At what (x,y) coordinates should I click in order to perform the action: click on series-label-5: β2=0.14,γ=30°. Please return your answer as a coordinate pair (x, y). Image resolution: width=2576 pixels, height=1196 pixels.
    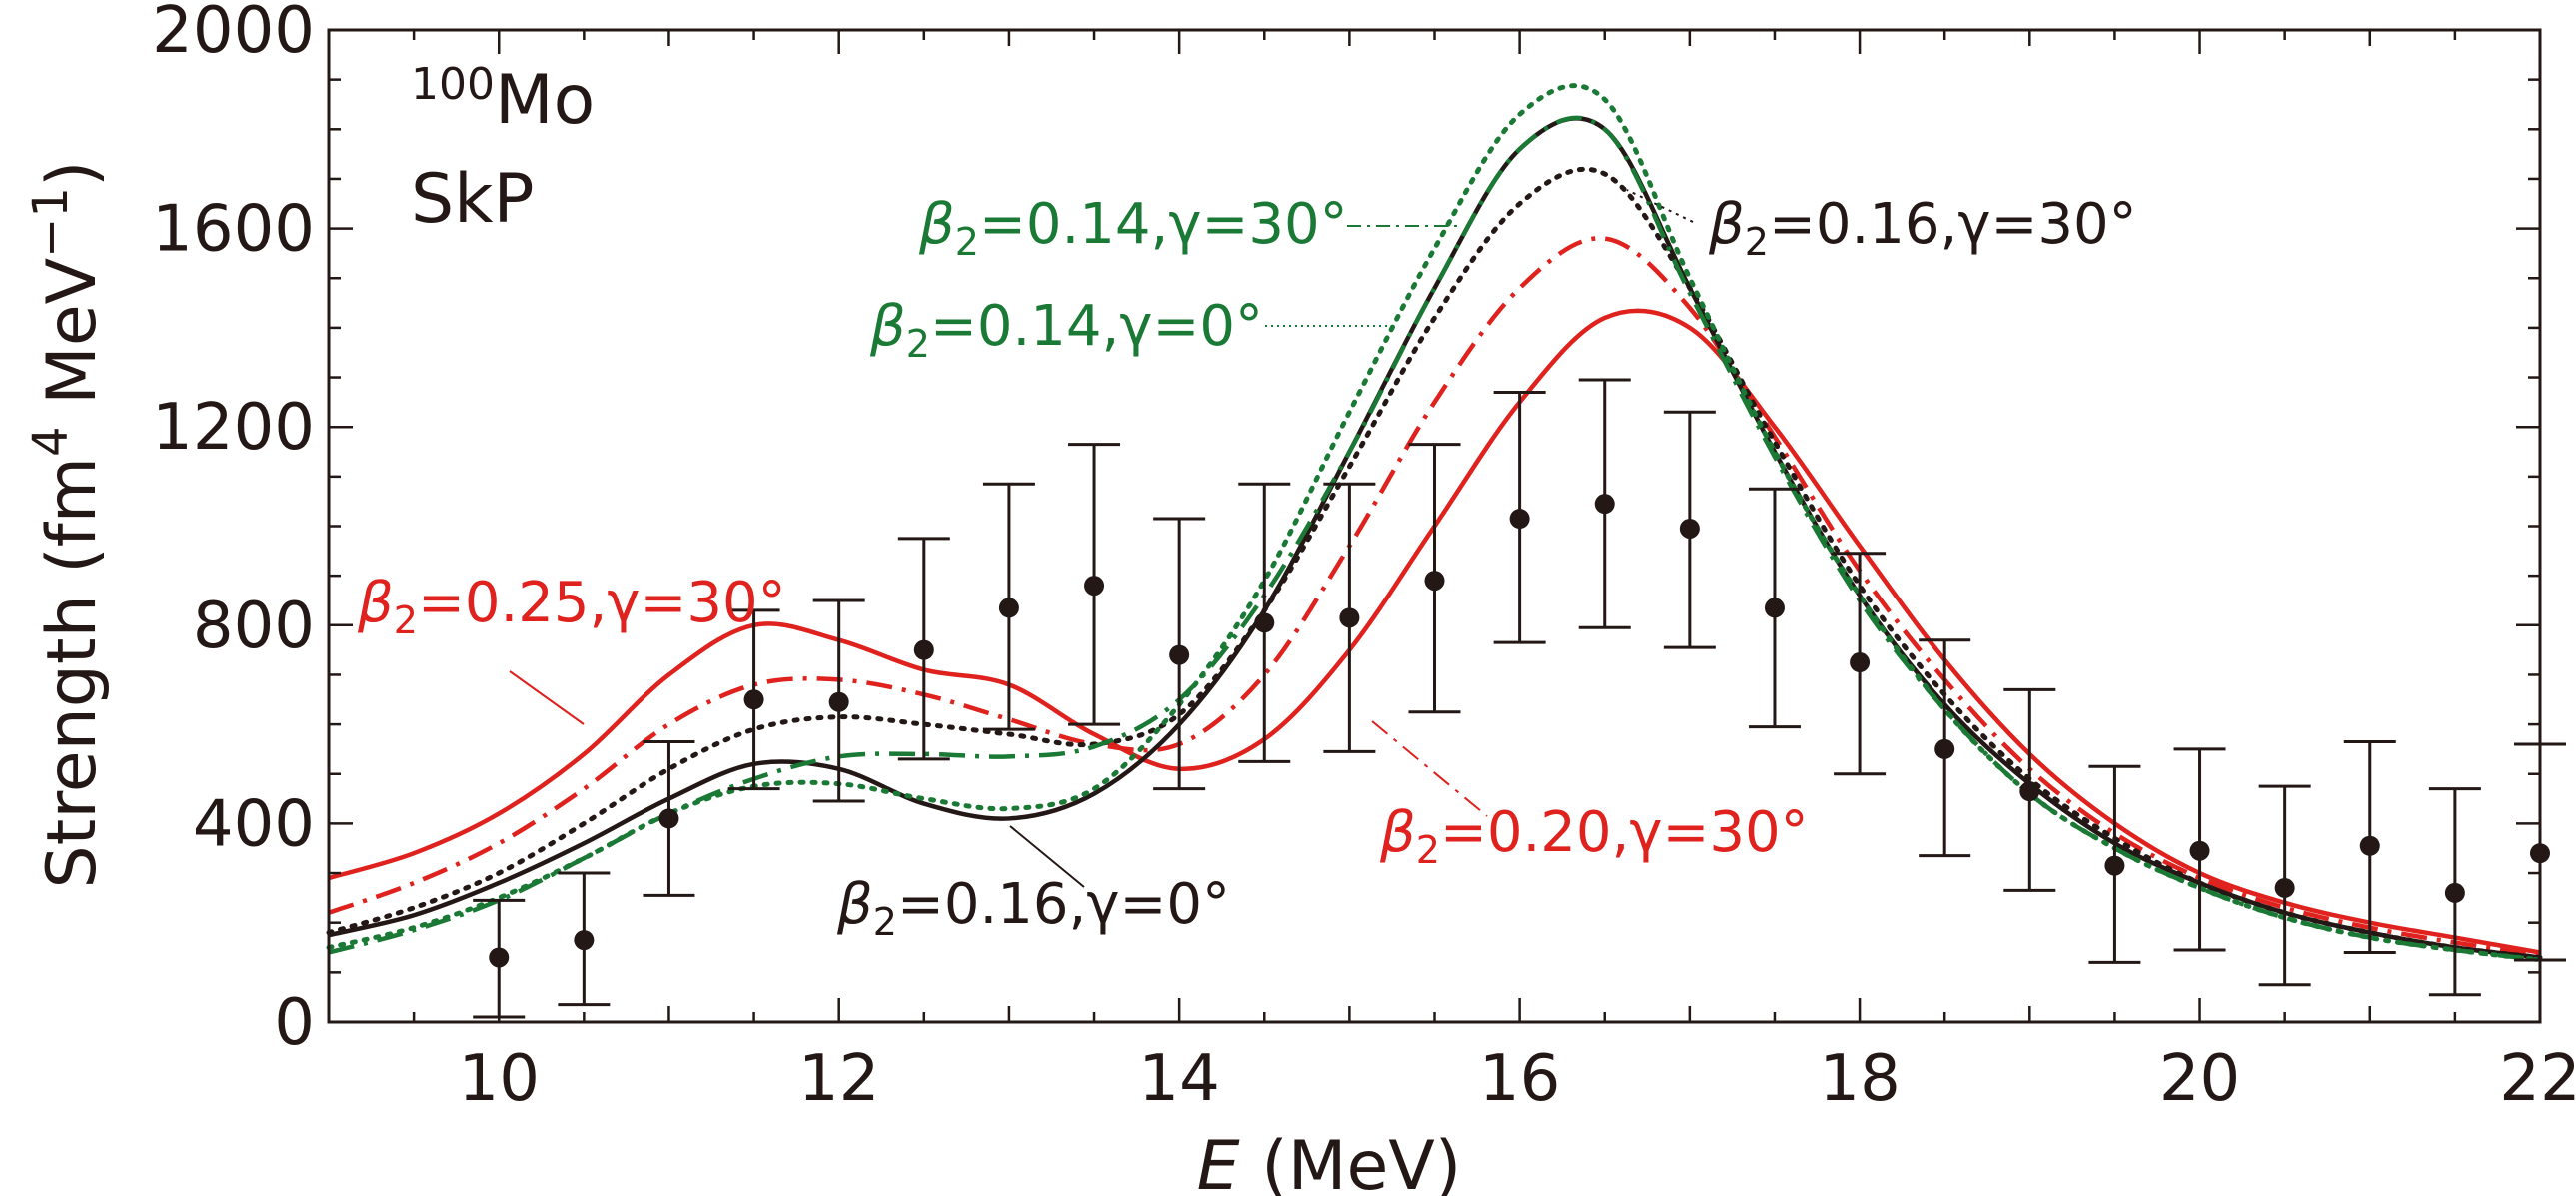
    Looking at the image, I should click on (1133, 228).